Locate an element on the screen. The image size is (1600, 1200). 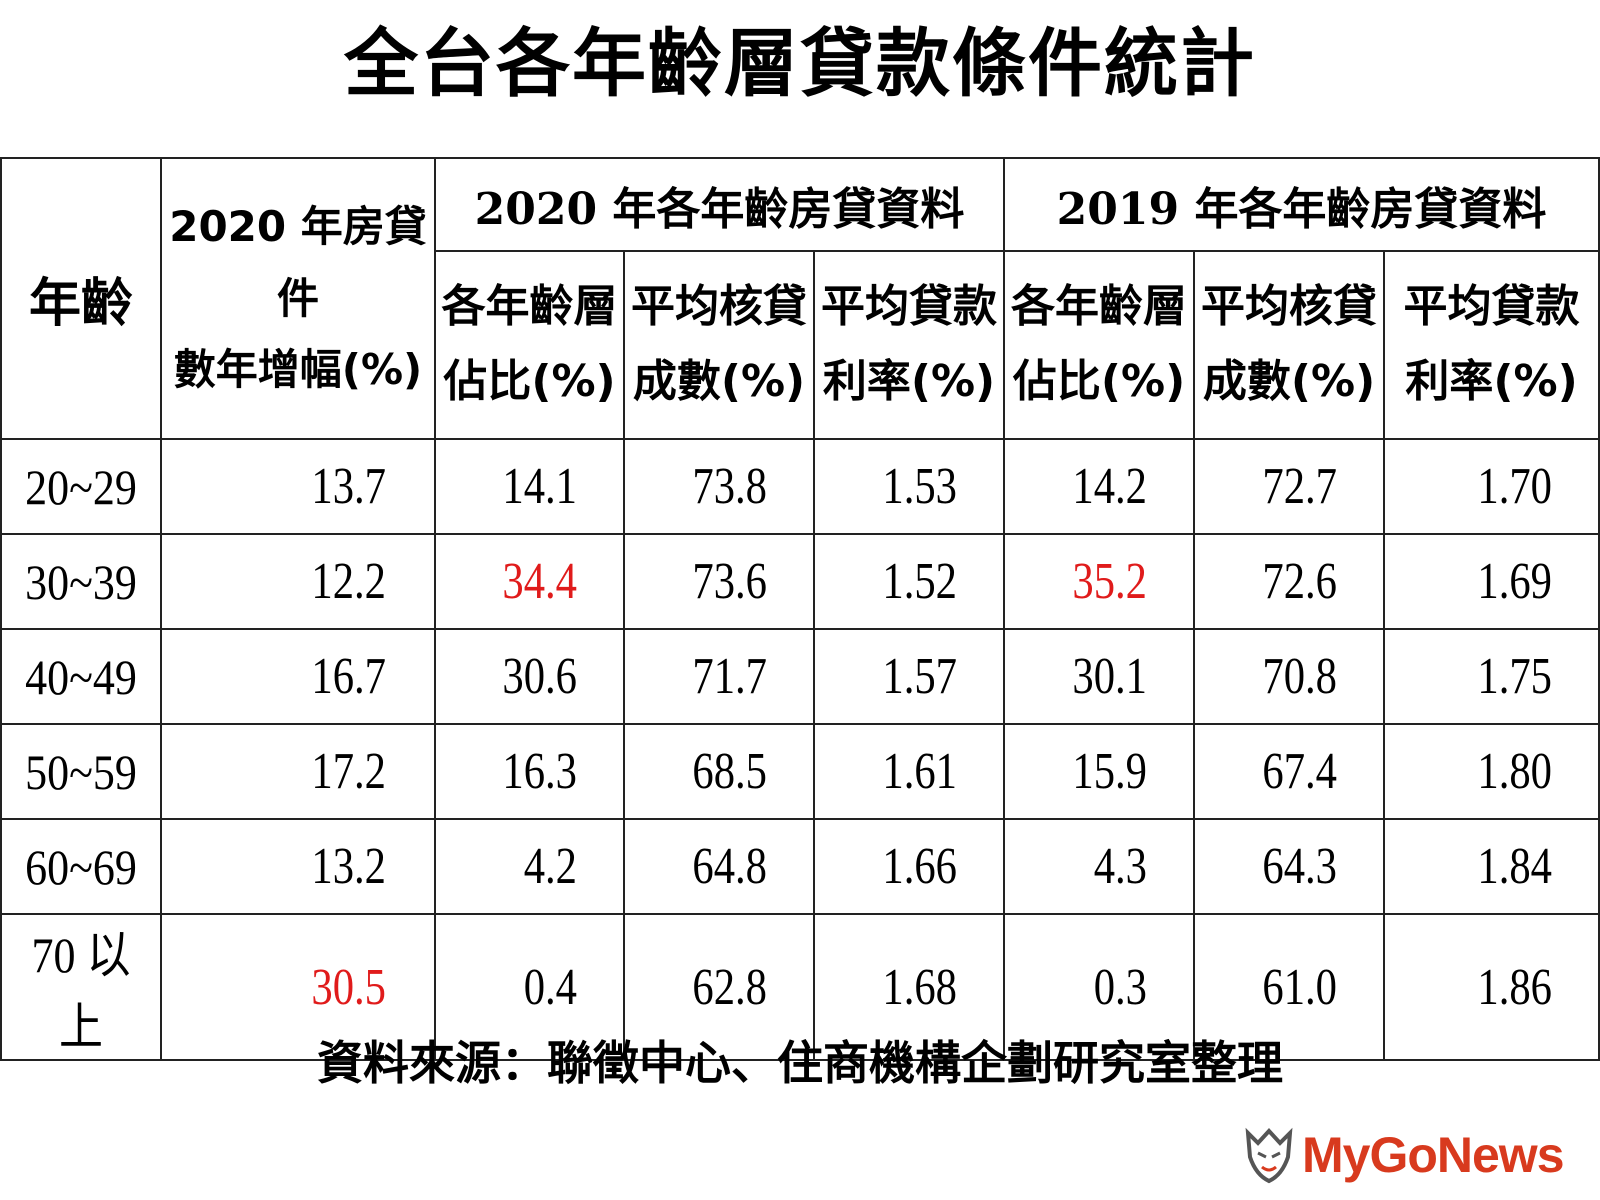
value-cell: 64.8 is located at coordinates (719, 866).